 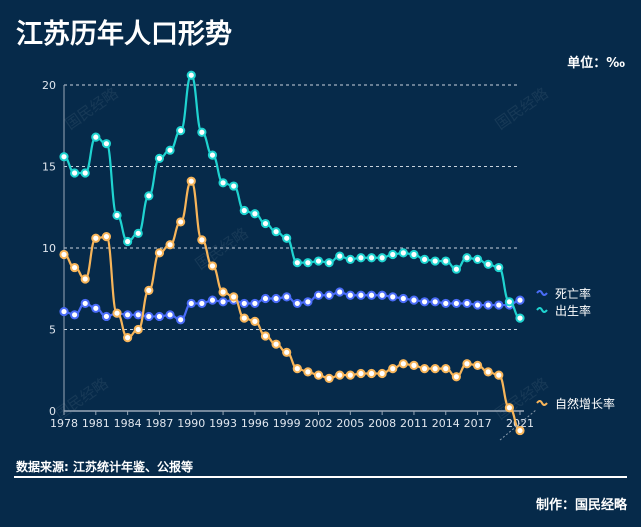 I want to click on unit-label: 单位：‰, so click(x=596, y=63).